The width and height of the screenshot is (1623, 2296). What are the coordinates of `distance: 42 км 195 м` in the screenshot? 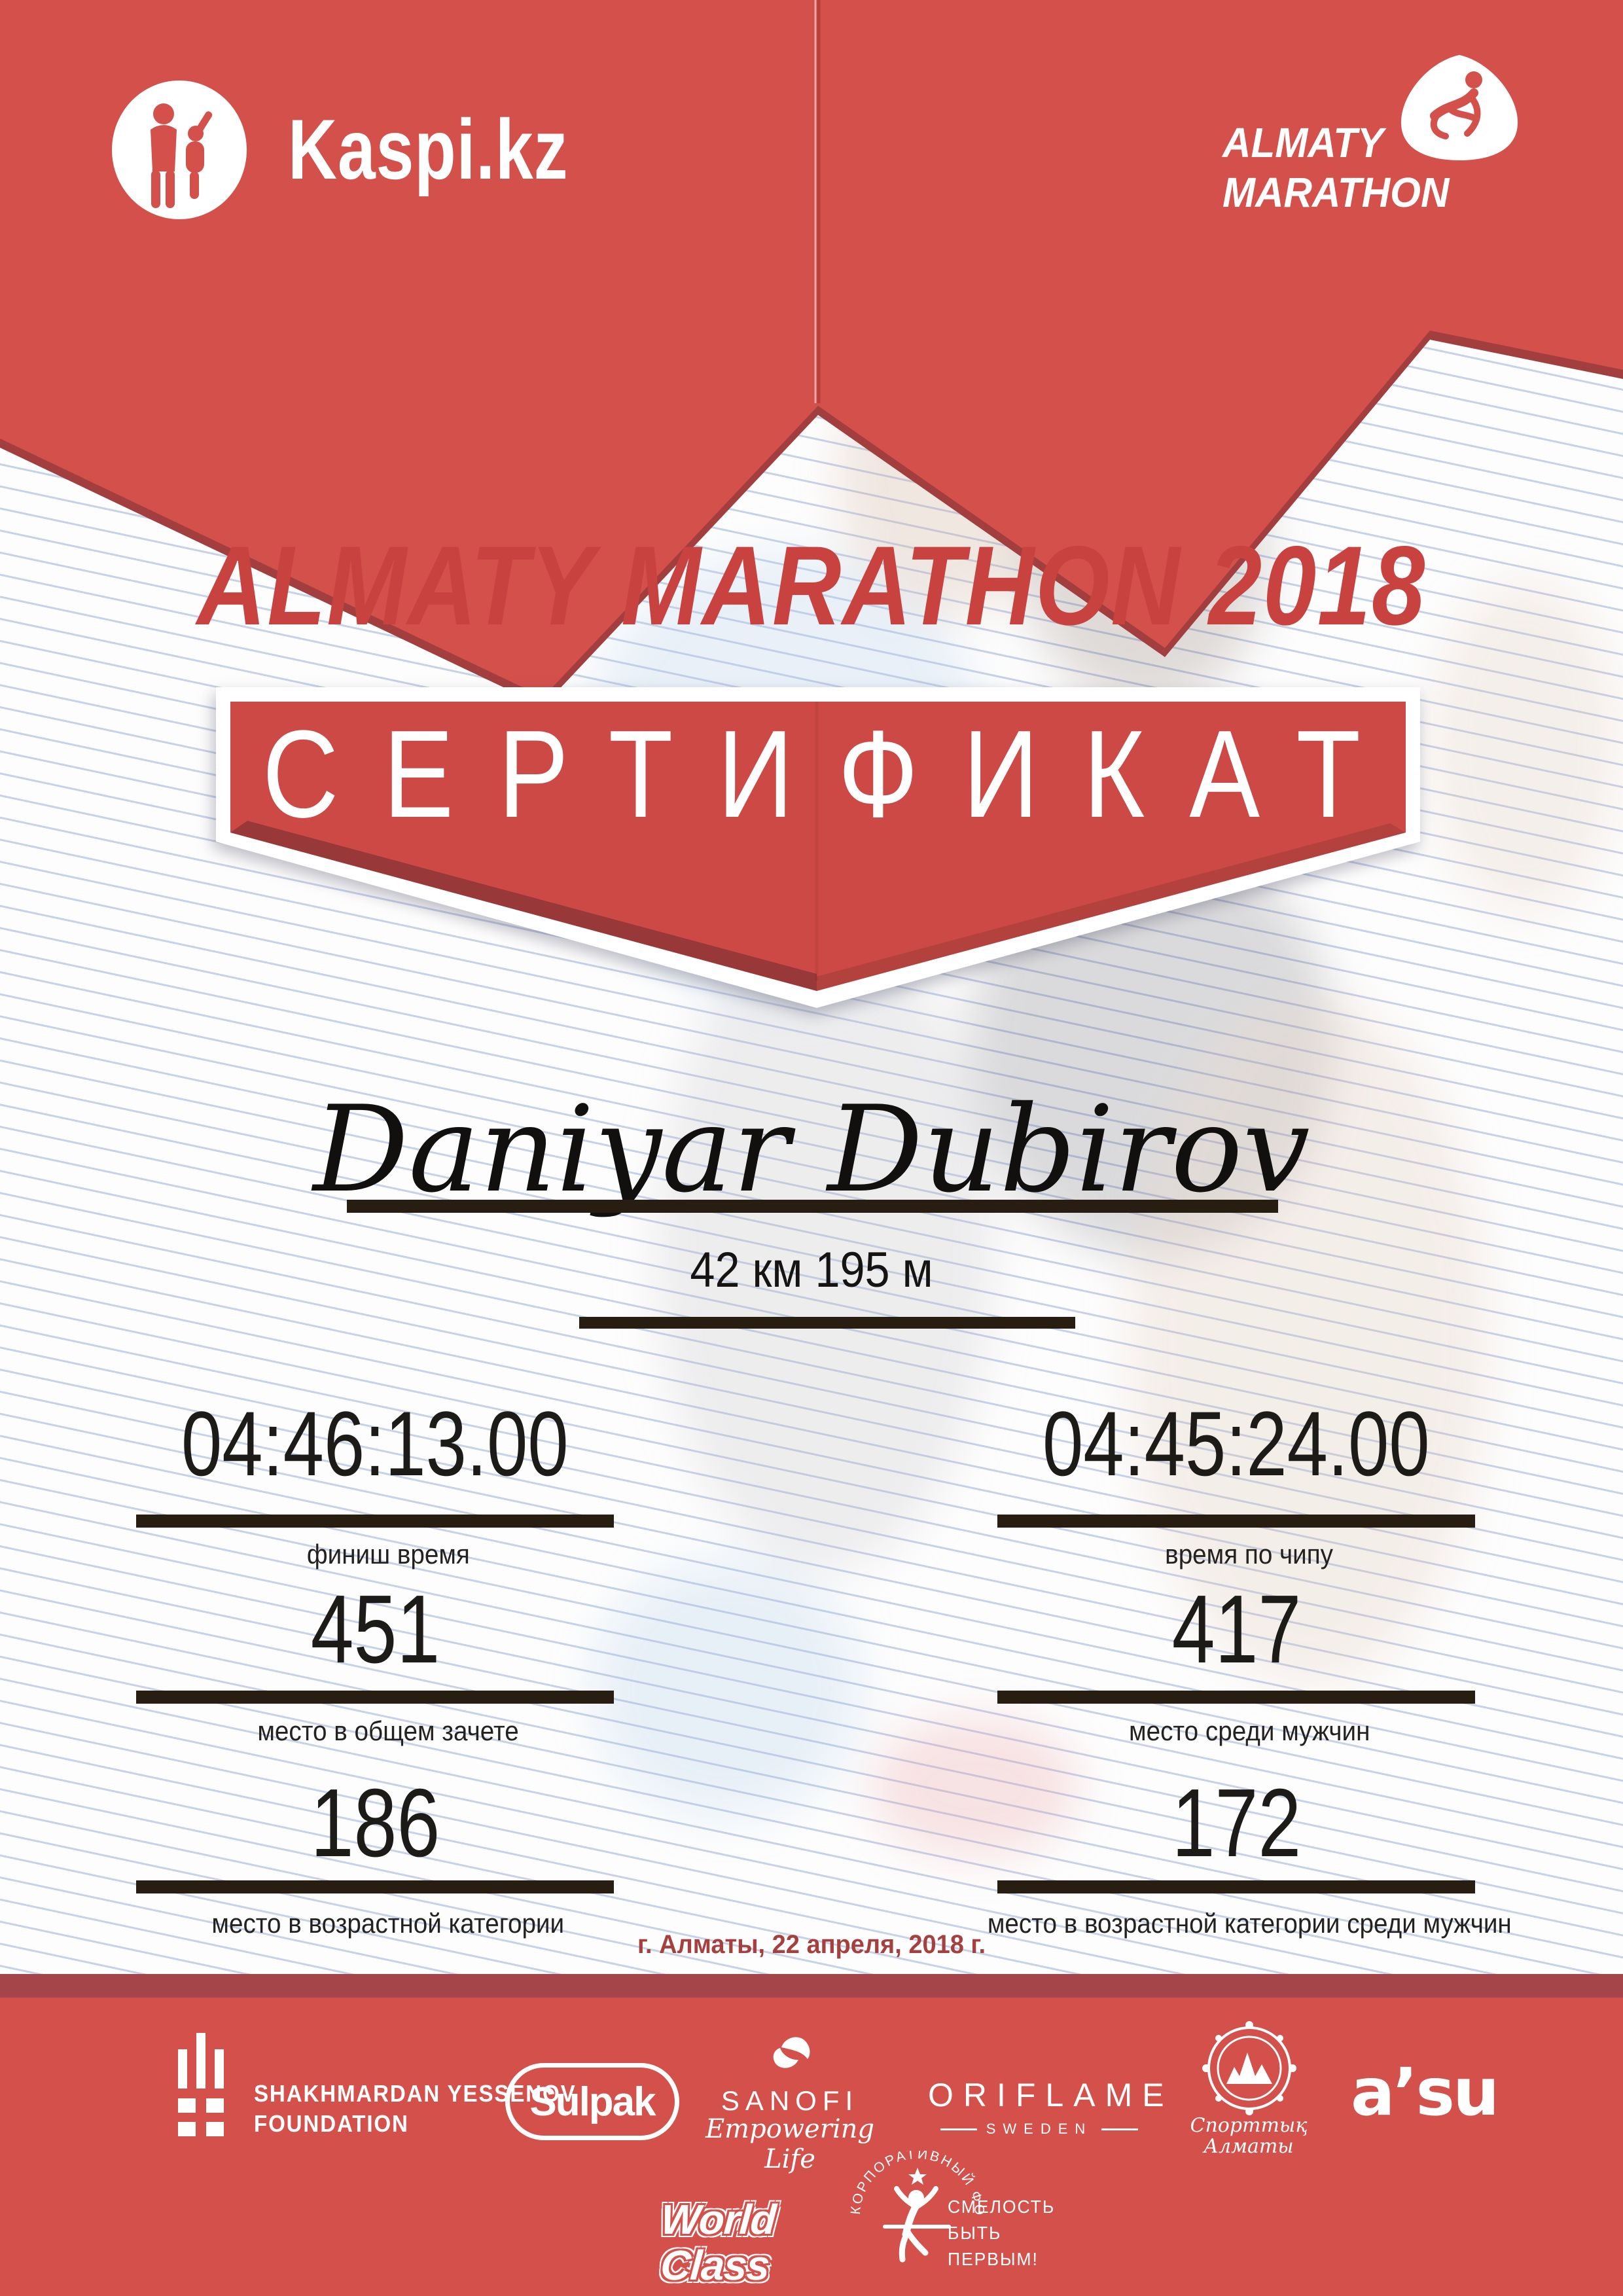 It's located at (811, 1270).